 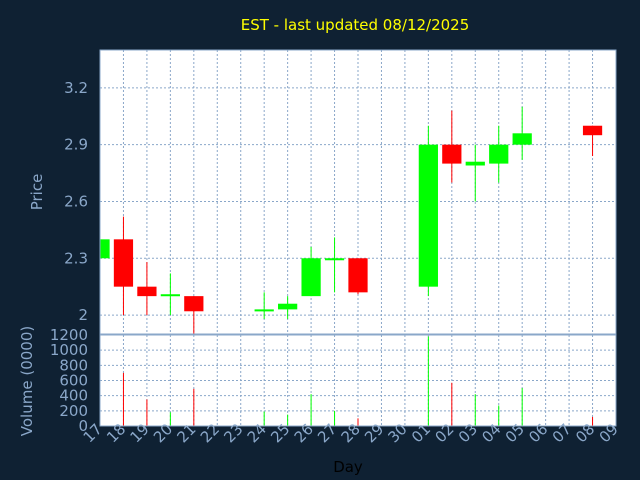 What do you see at coordinates (76, 258) in the screenshot?
I see `price-tick-label: 2.3` at bounding box center [76, 258].